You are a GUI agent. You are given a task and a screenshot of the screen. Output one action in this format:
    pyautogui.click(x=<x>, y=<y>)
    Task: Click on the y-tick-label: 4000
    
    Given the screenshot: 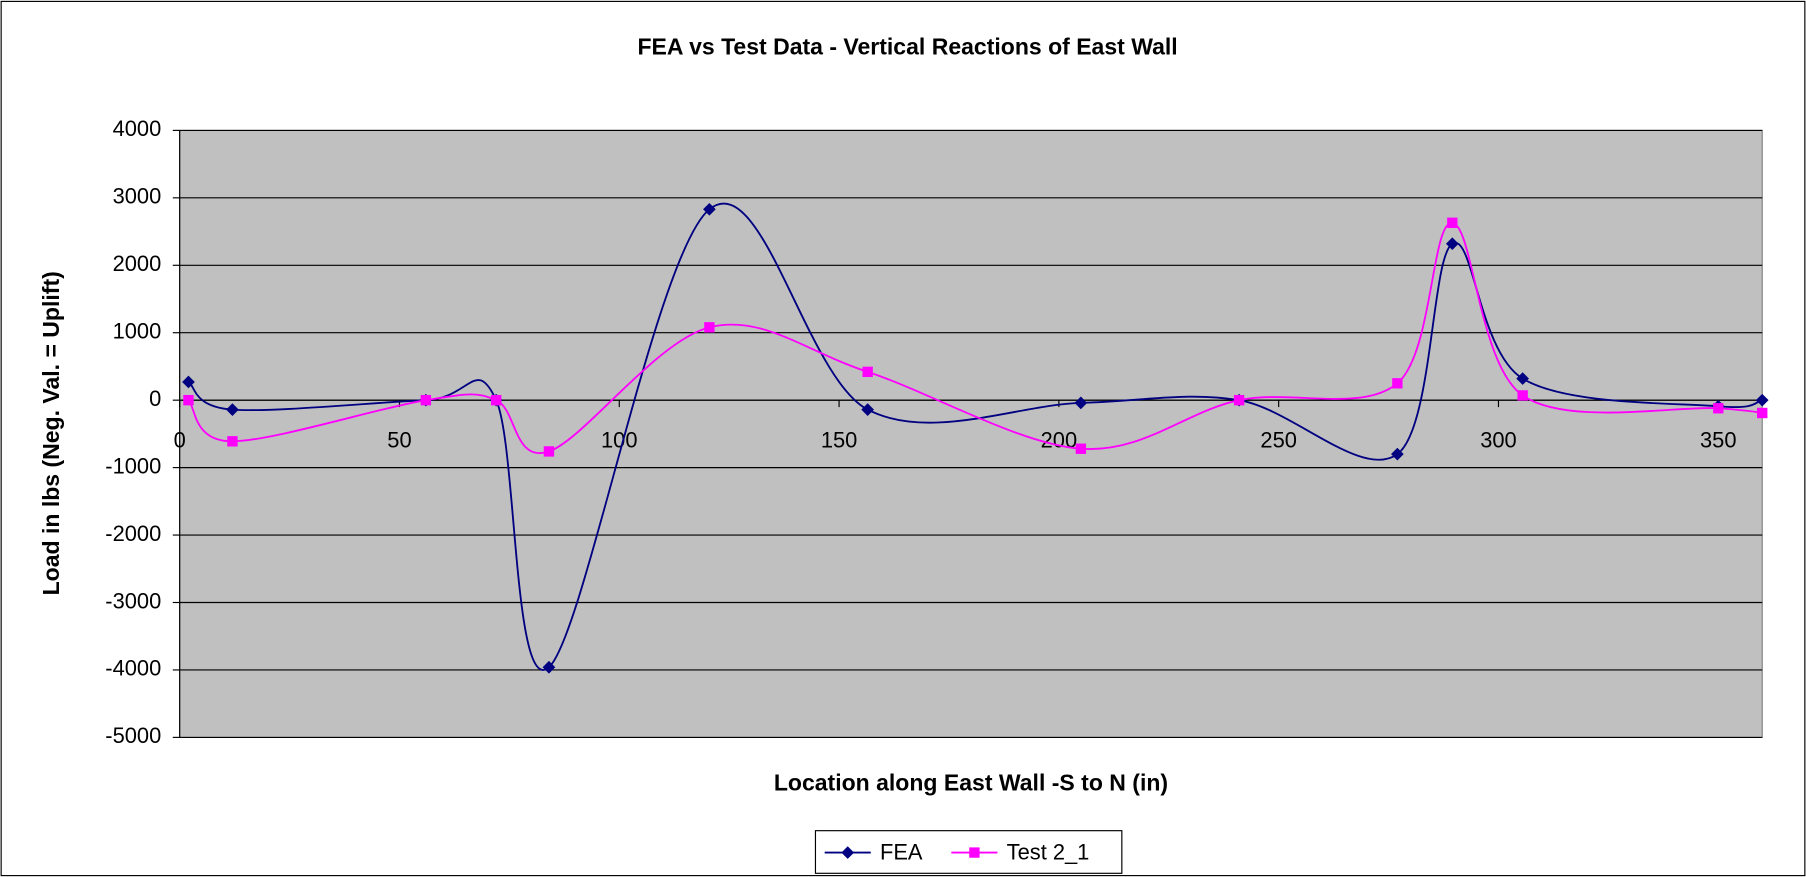 What is the action you would take?
    pyautogui.click(x=137, y=128)
    